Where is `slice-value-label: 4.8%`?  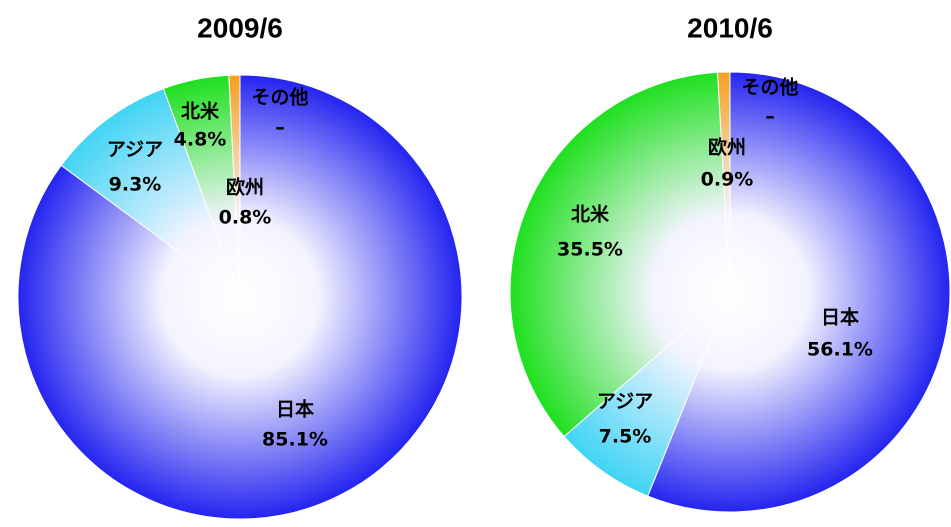 slice-value-label: 4.8% is located at coordinates (200, 140).